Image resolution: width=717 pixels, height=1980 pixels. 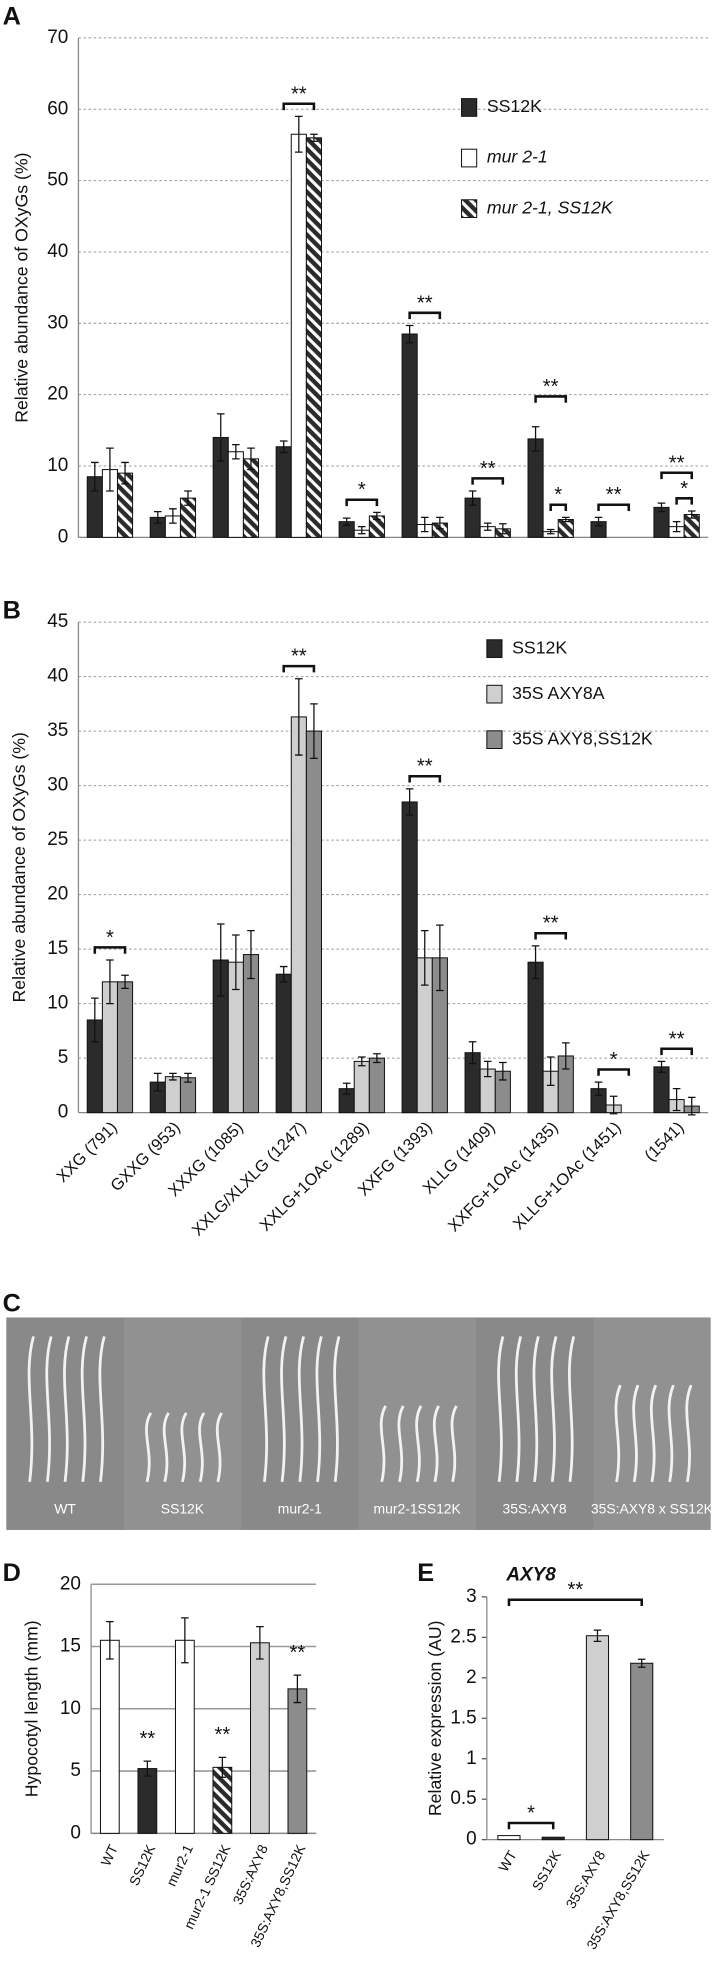 What do you see at coordinates (503, 1176) in the screenshot?
I see `x-tick-label: XXFG+1OAc (1435)` at bounding box center [503, 1176].